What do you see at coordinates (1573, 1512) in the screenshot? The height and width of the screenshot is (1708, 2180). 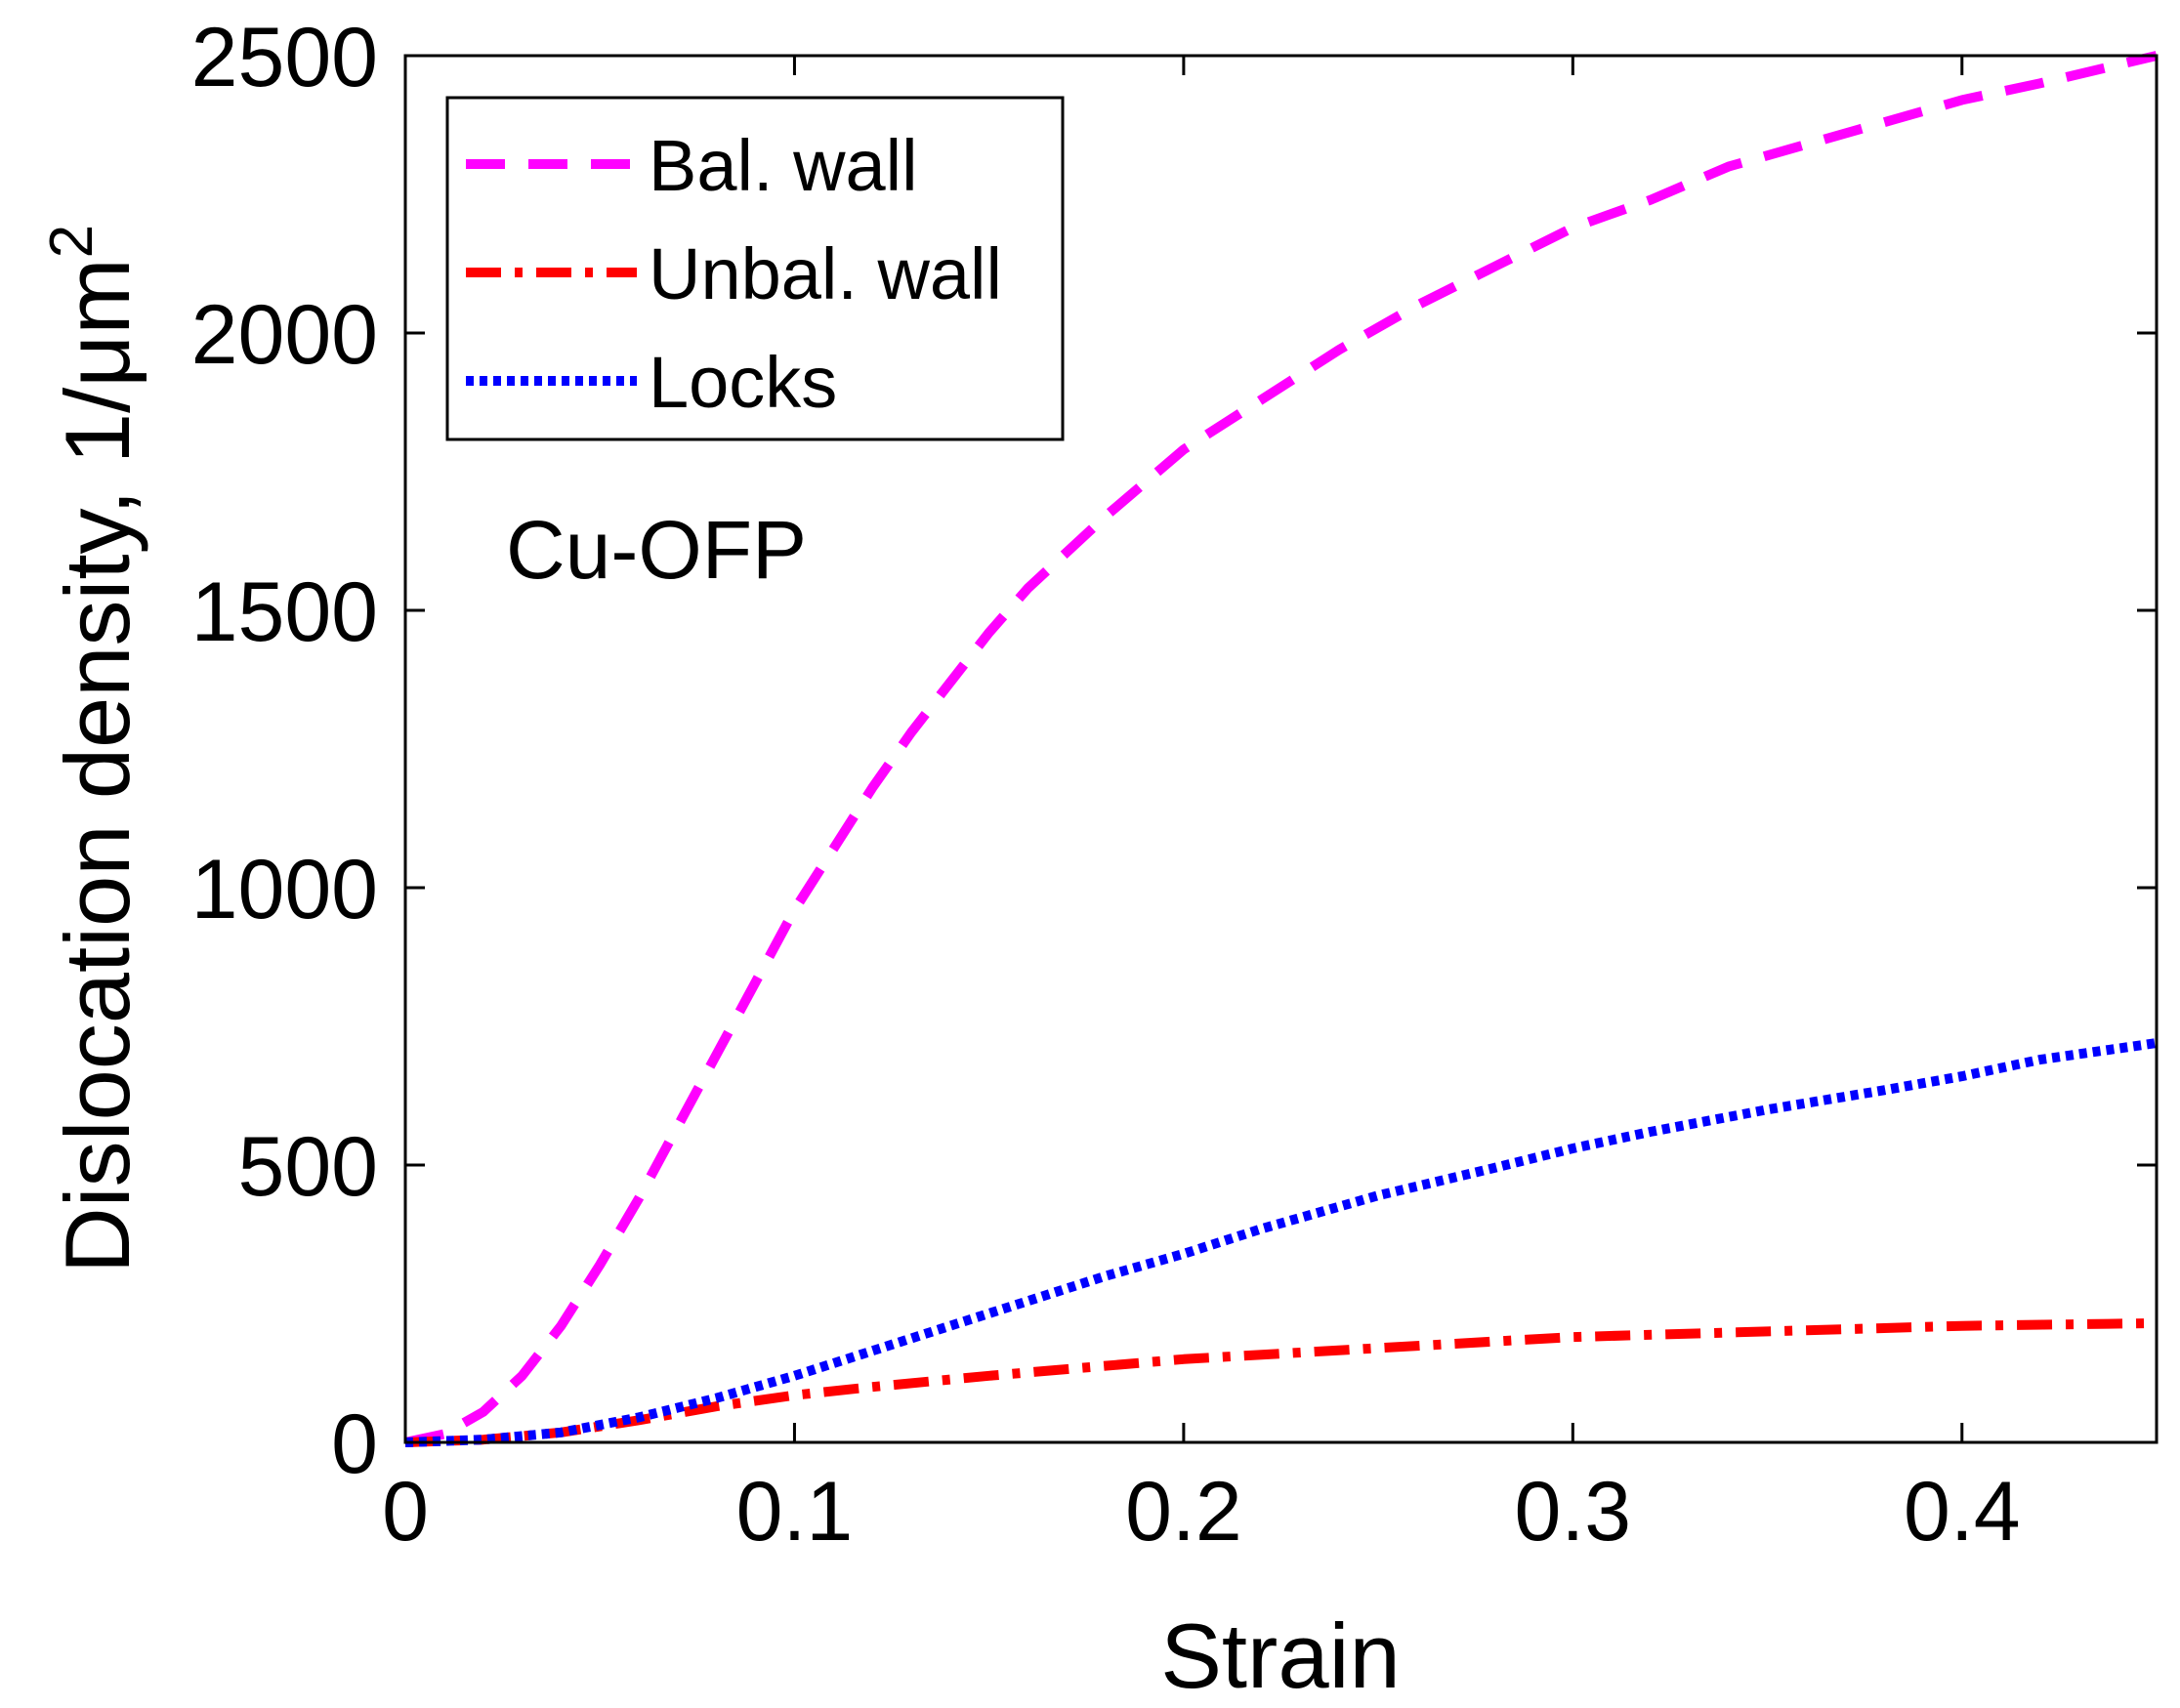 I see `x-tick-label: 0.3` at bounding box center [1573, 1512].